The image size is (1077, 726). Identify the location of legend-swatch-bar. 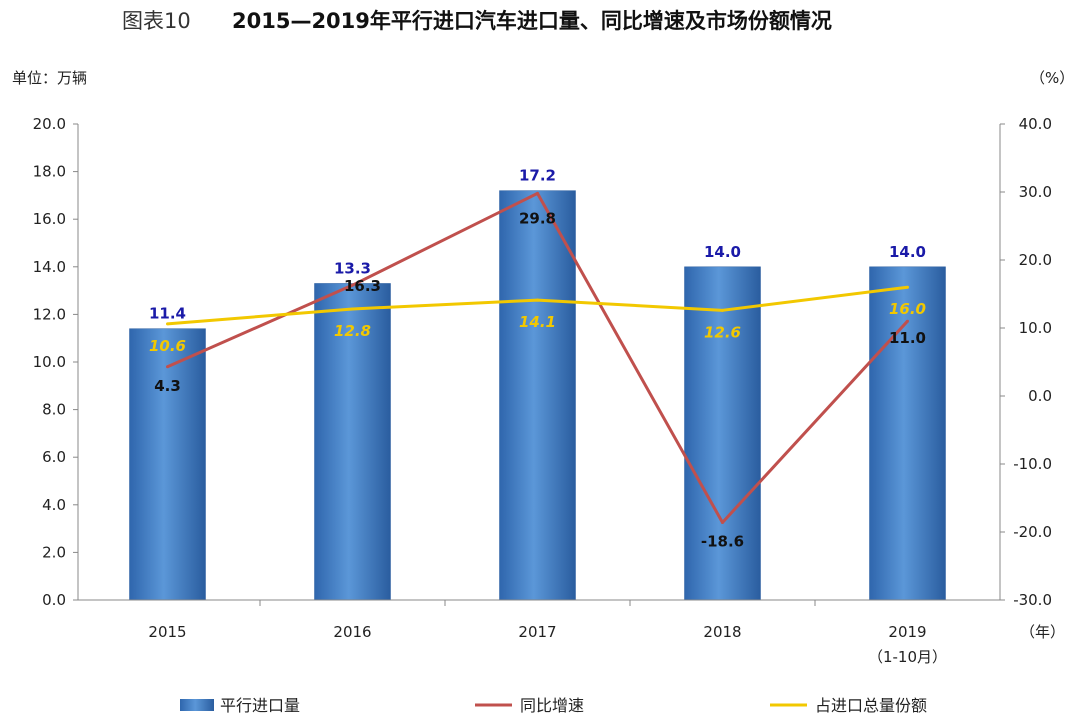
(197, 705).